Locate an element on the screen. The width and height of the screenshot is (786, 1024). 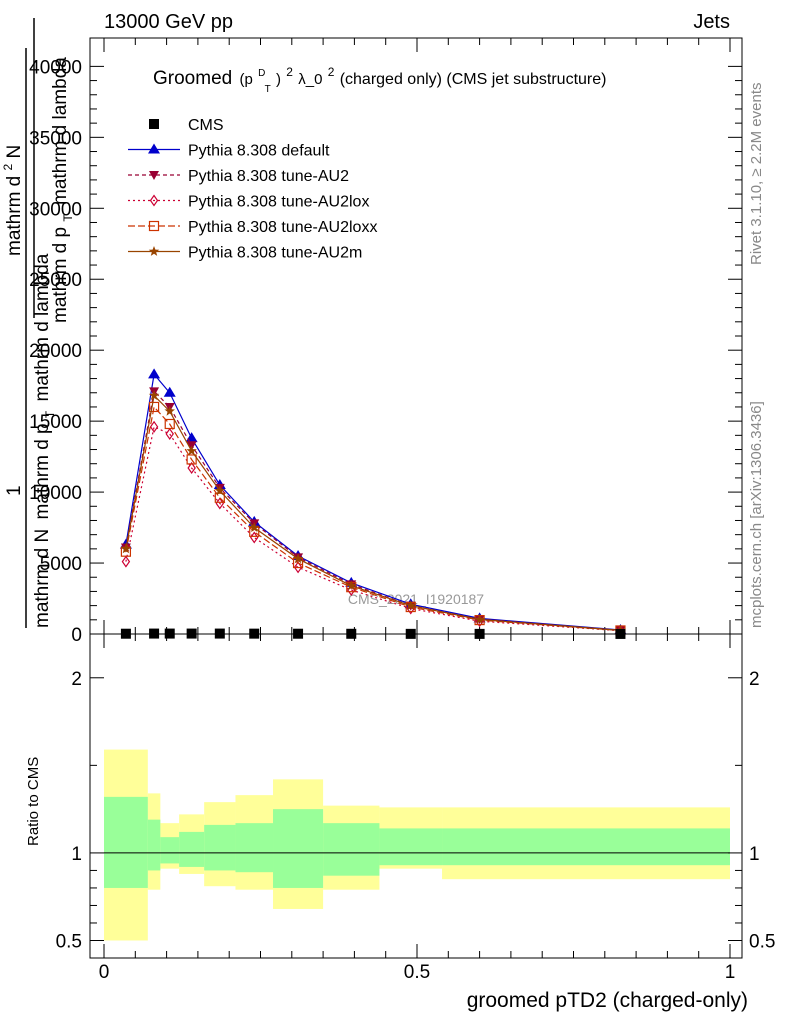
title-close: ) is located at coordinates (278, 79).